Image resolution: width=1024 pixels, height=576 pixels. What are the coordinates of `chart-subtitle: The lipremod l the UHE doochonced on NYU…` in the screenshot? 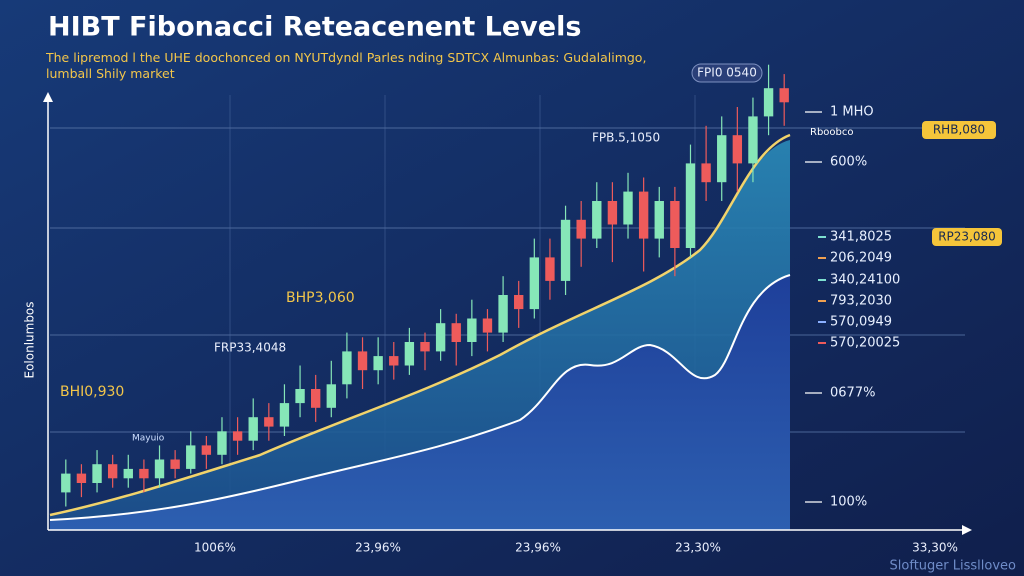 It's located at (346, 65).